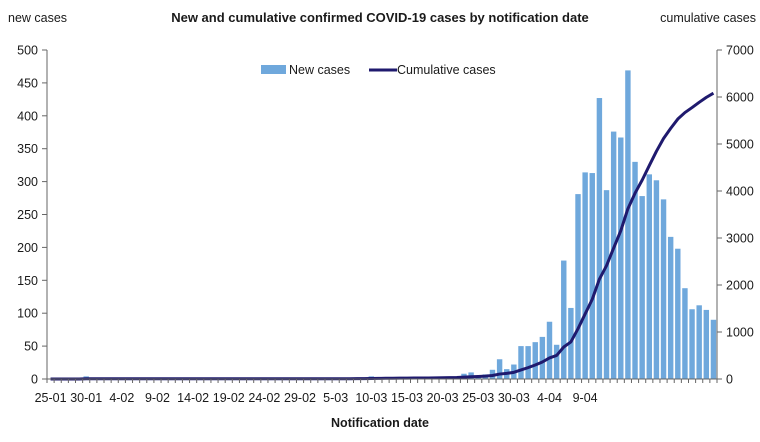 The width and height of the screenshot is (760, 442). Describe the element at coordinates (121, 398) in the screenshot. I see `x-tick-label: 4-02` at that location.